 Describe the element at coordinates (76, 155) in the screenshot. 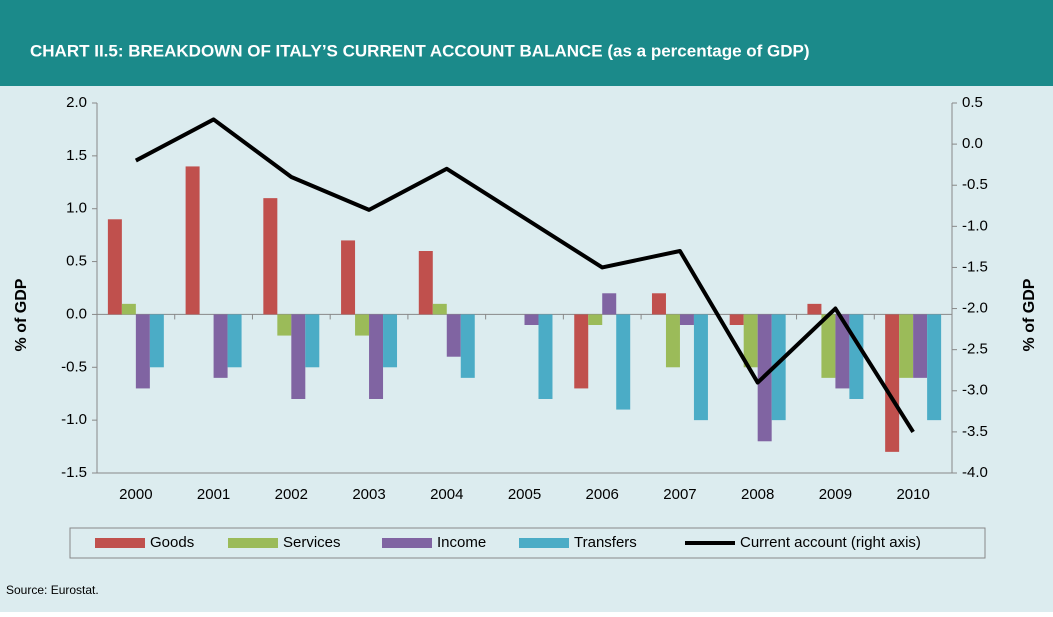

I see `y-tick-label: 1.5` at that location.